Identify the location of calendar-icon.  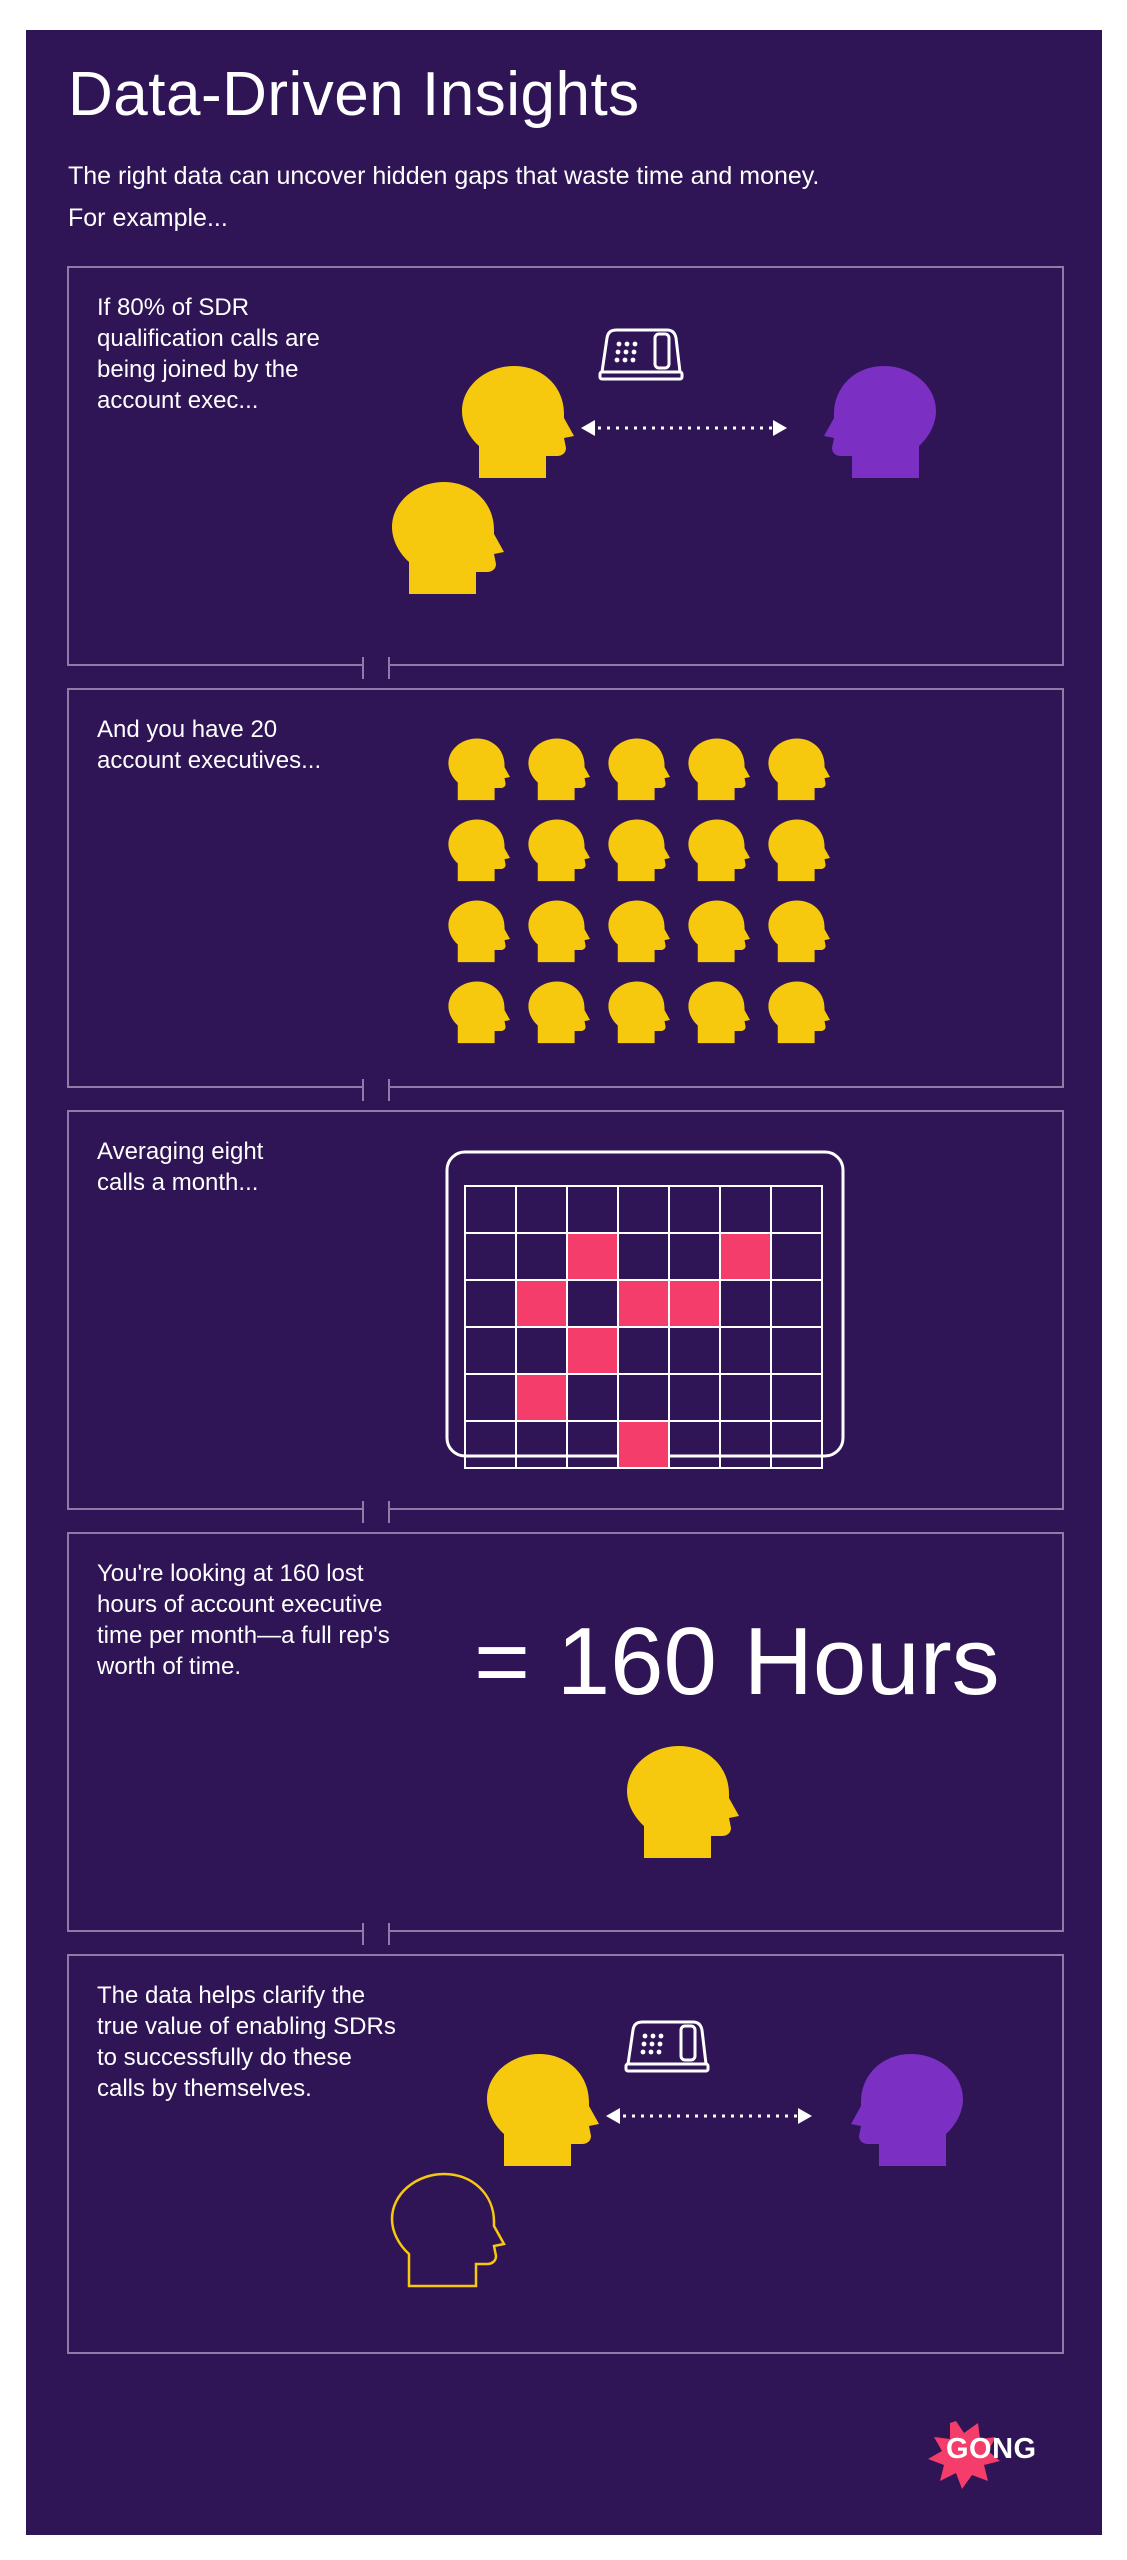
(645, 1309).